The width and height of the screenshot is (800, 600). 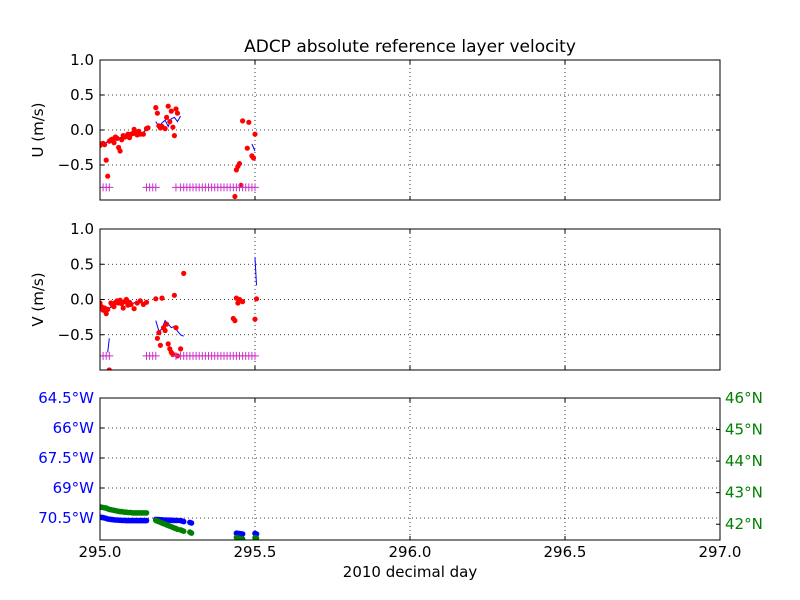 What do you see at coordinates (720, 552) in the screenshot?
I see `x-tick-label: 297.0` at bounding box center [720, 552].